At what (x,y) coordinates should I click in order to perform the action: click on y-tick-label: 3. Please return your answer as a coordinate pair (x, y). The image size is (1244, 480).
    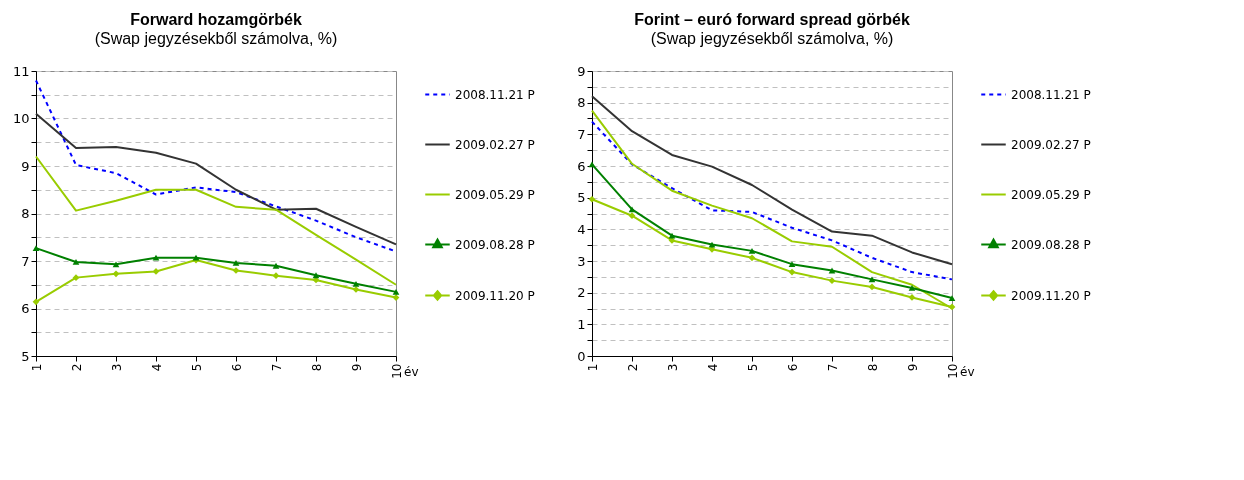
    Looking at the image, I should click on (581, 261).